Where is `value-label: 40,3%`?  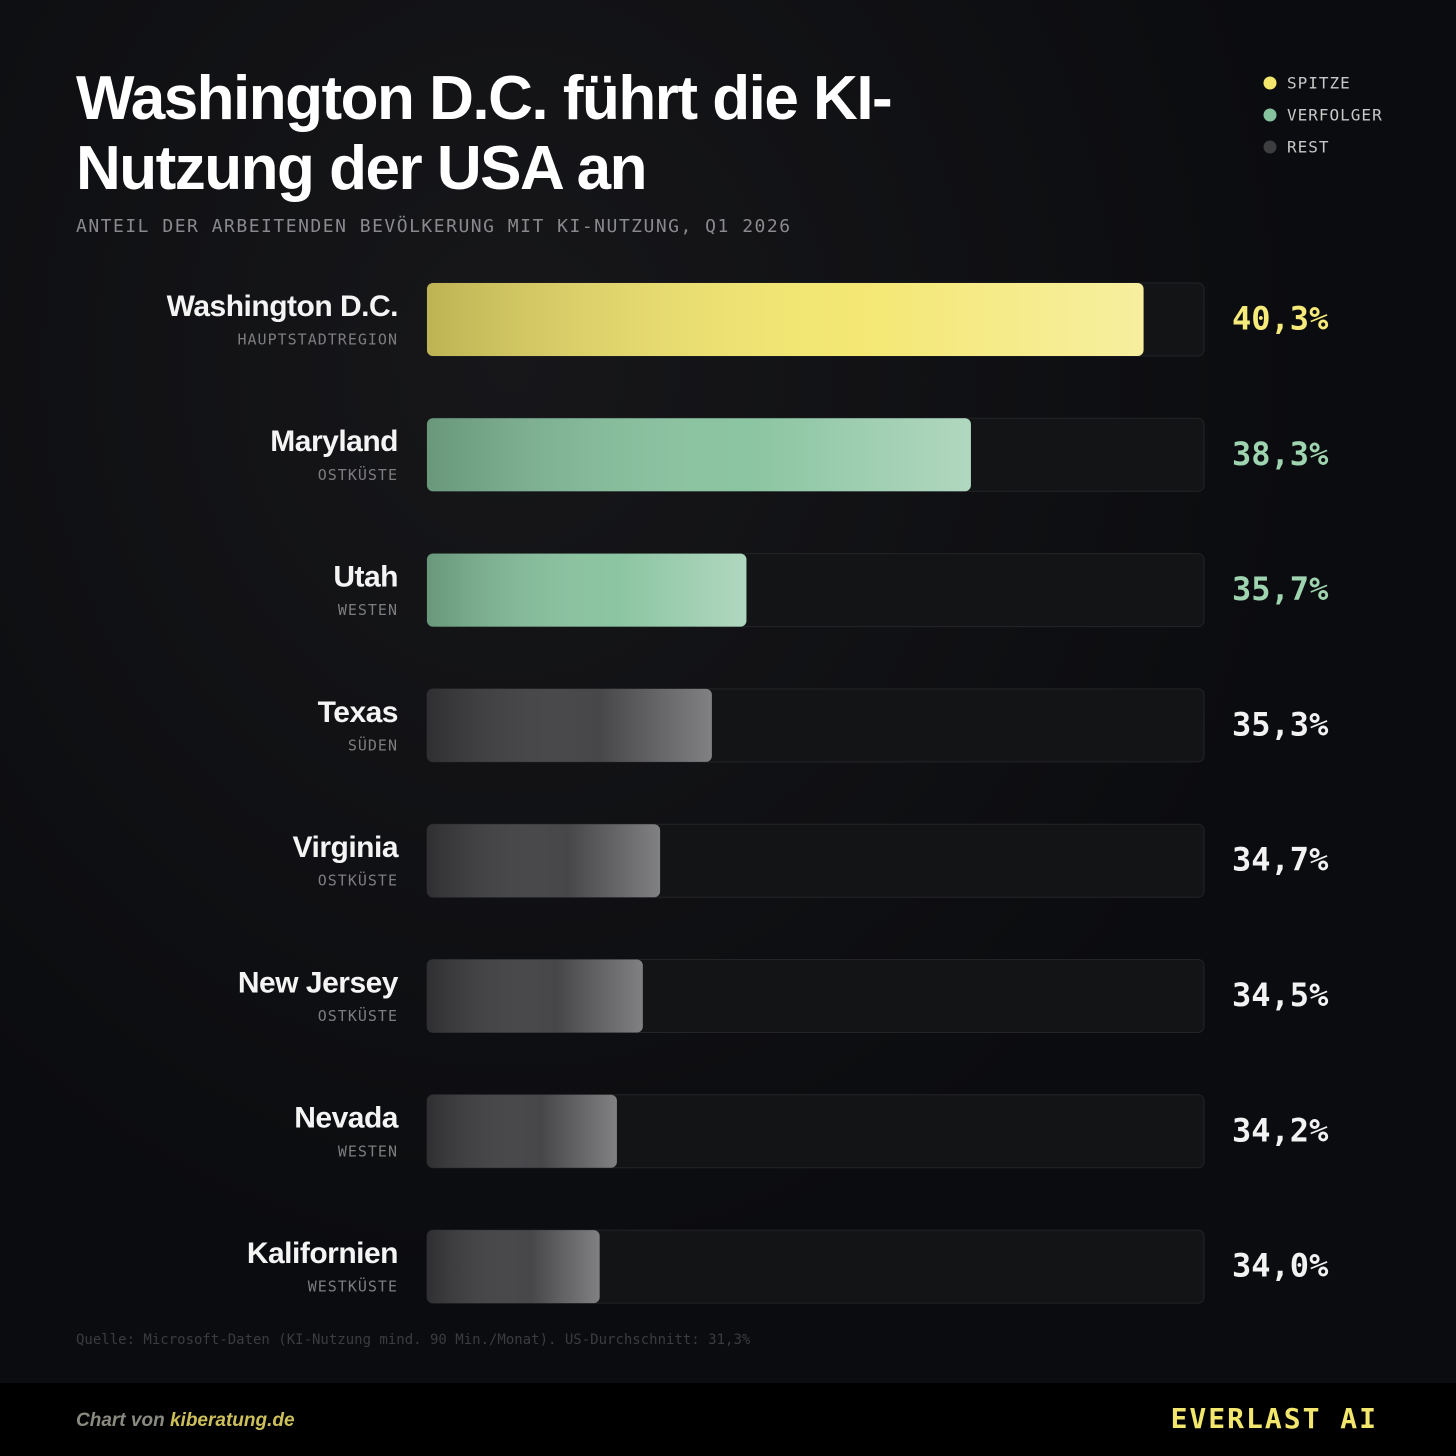
value-label: 40,3% is located at coordinates (1280, 319).